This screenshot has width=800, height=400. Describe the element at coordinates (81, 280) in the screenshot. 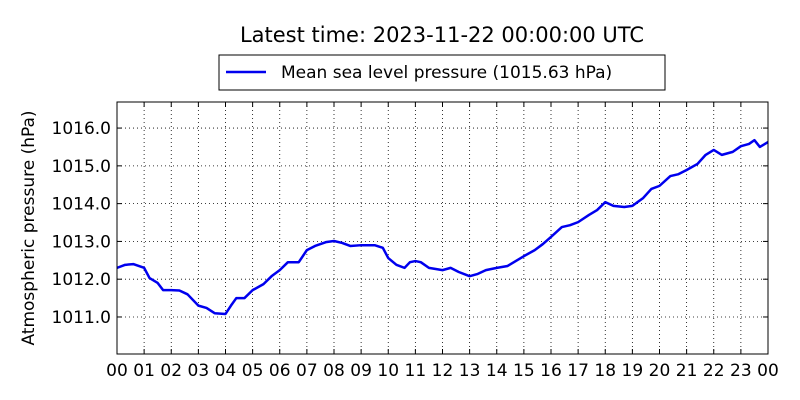

I see `y-tick-label: 1012.0` at that location.